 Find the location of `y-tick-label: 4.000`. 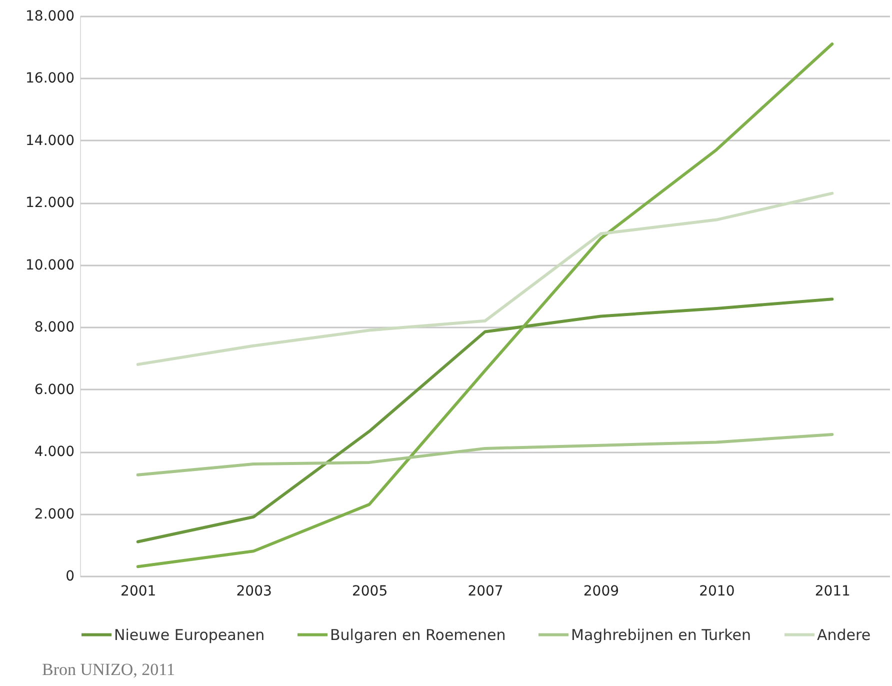

y-tick-label: 4.000 is located at coordinates (54, 452).